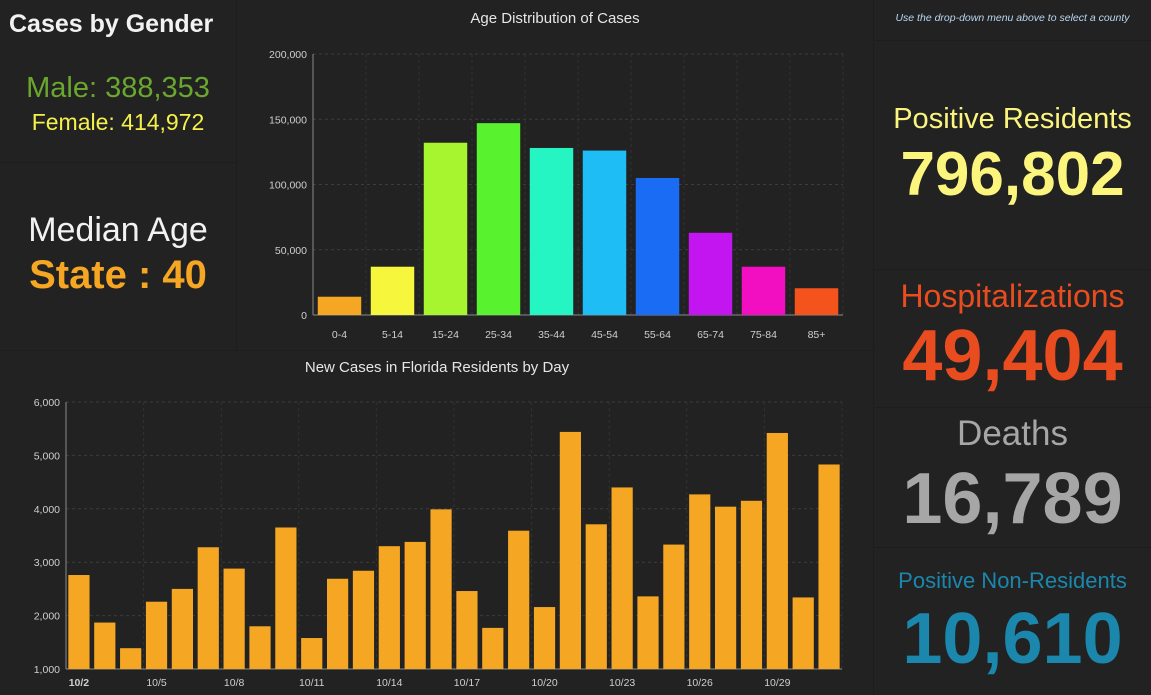 This screenshot has width=1151, height=695. I want to click on x-tick-label: 0-4, so click(339, 335).